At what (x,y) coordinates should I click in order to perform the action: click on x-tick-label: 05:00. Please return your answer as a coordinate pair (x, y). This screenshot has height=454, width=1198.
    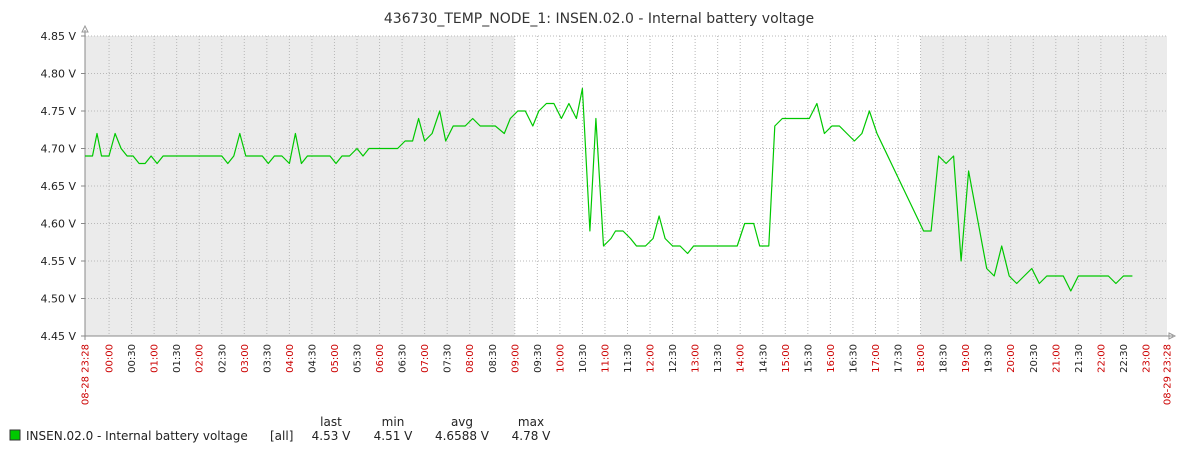
    Looking at the image, I should click on (335, 358).